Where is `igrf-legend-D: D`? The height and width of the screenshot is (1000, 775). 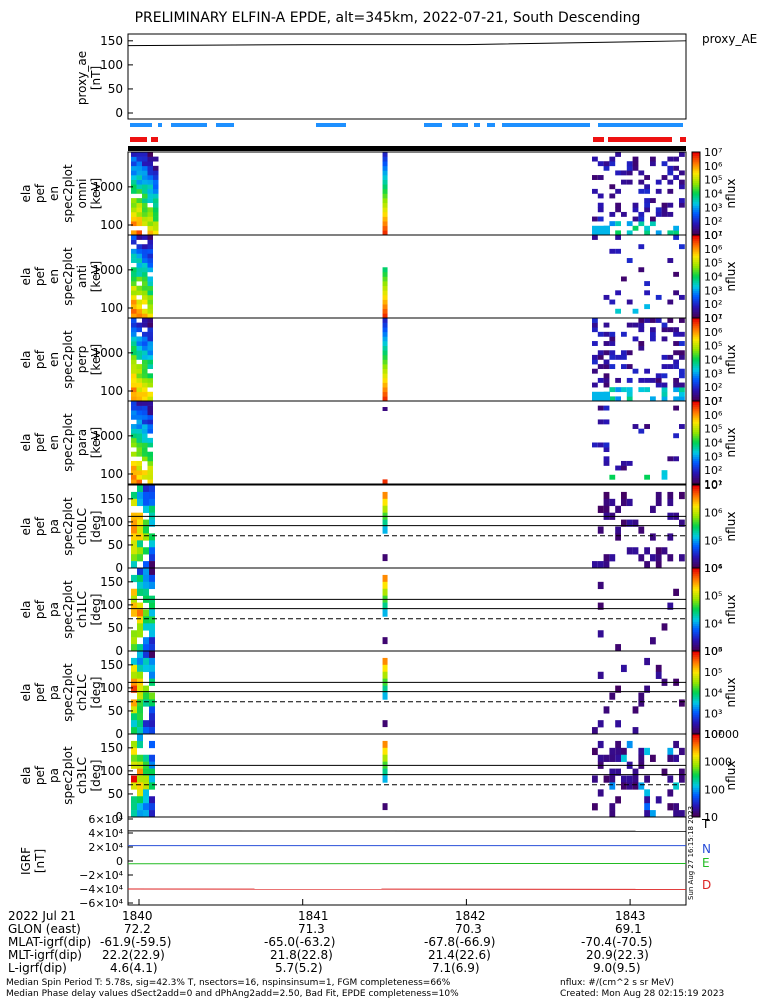
igrf-legend-D: D is located at coordinates (706, 885).